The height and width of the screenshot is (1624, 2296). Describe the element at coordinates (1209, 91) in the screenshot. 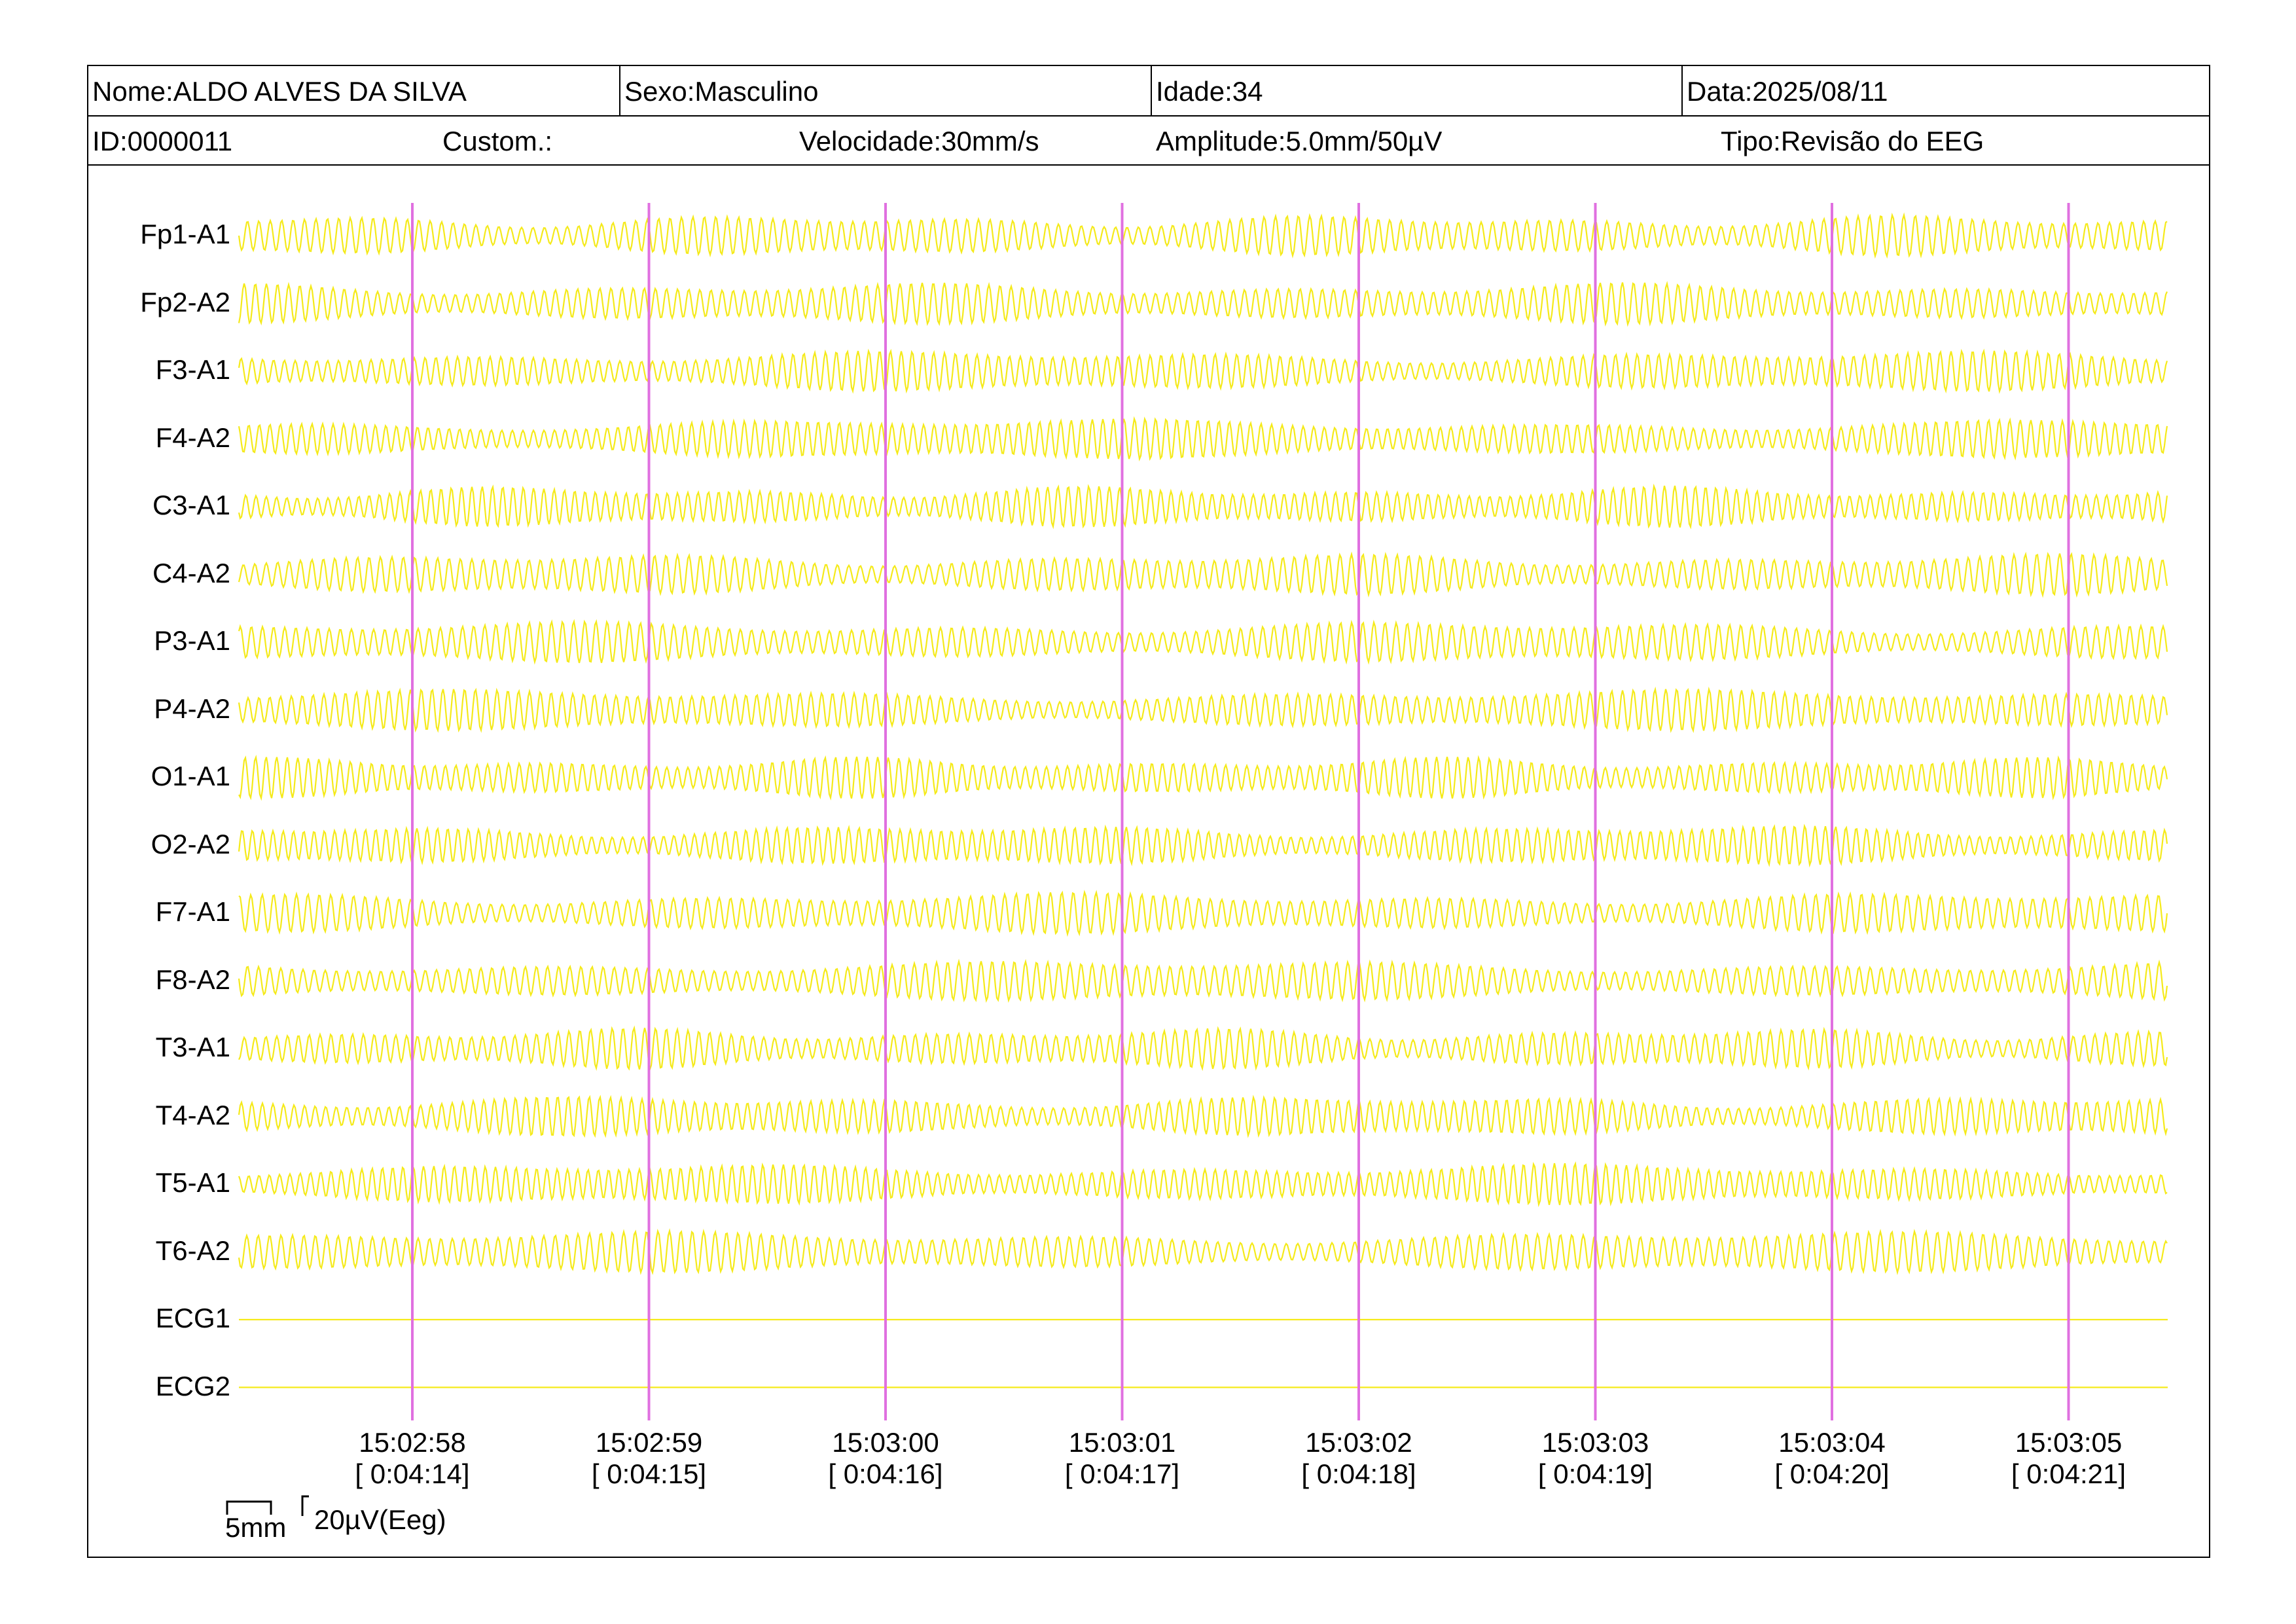

I see `patient-age: Idade:34` at that location.